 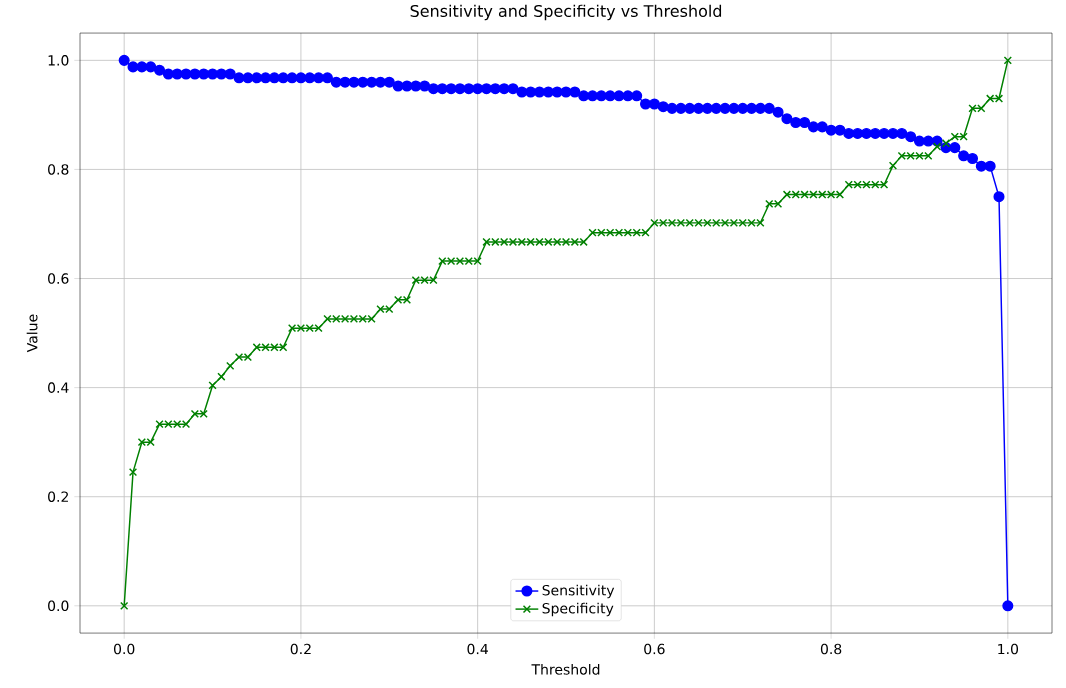 What do you see at coordinates (831, 649) in the screenshot?
I see `x-tick-label: 0.8` at bounding box center [831, 649].